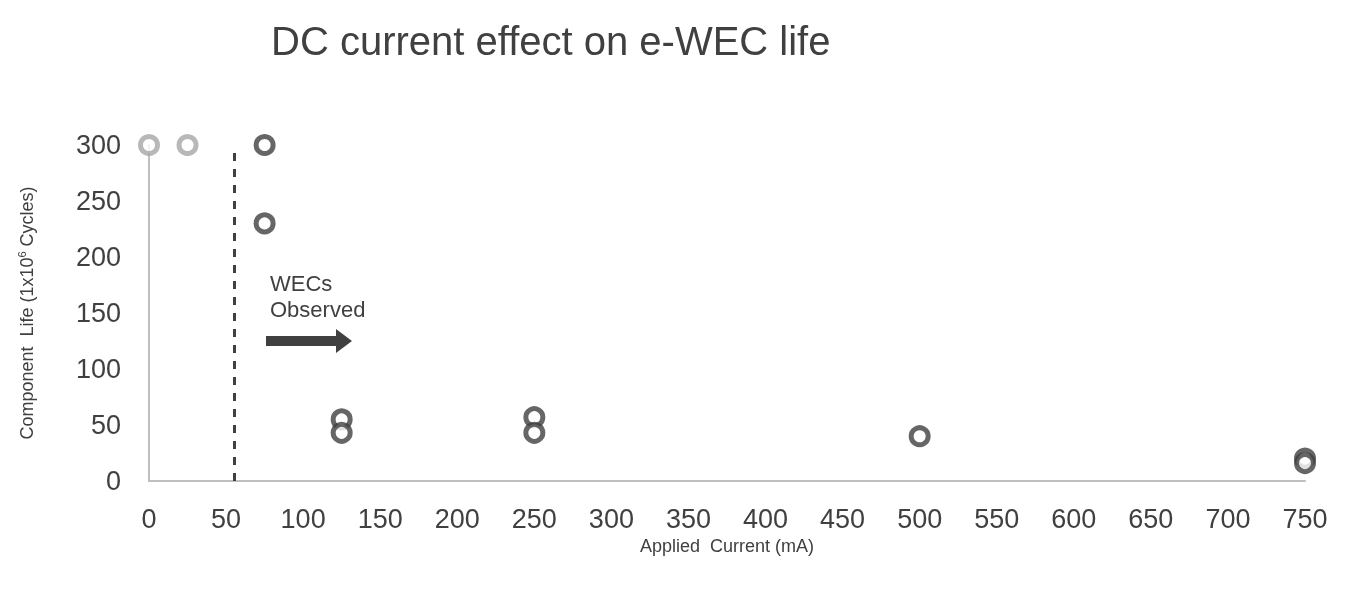 The height and width of the screenshot is (589, 1346). Describe the element at coordinates (98, 369) in the screenshot. I see `y-tick-label: 100` at that location.